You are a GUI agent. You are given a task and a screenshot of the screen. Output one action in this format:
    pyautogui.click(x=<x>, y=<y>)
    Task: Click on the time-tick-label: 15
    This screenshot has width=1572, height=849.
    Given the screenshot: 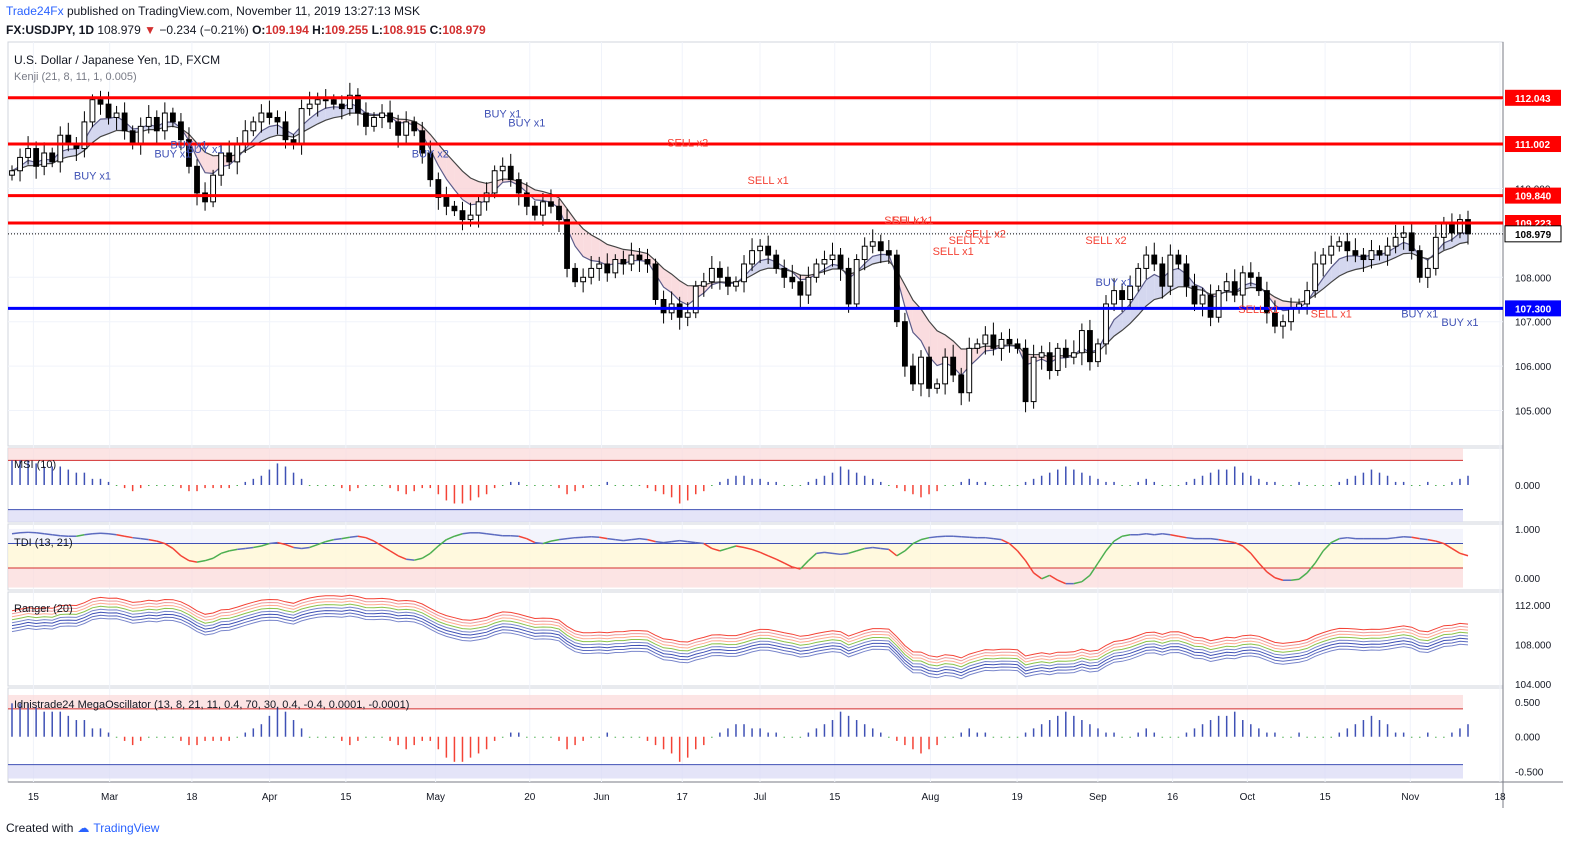 What is the action you would take?
    pyautogui.click(x=34, y=797)
    